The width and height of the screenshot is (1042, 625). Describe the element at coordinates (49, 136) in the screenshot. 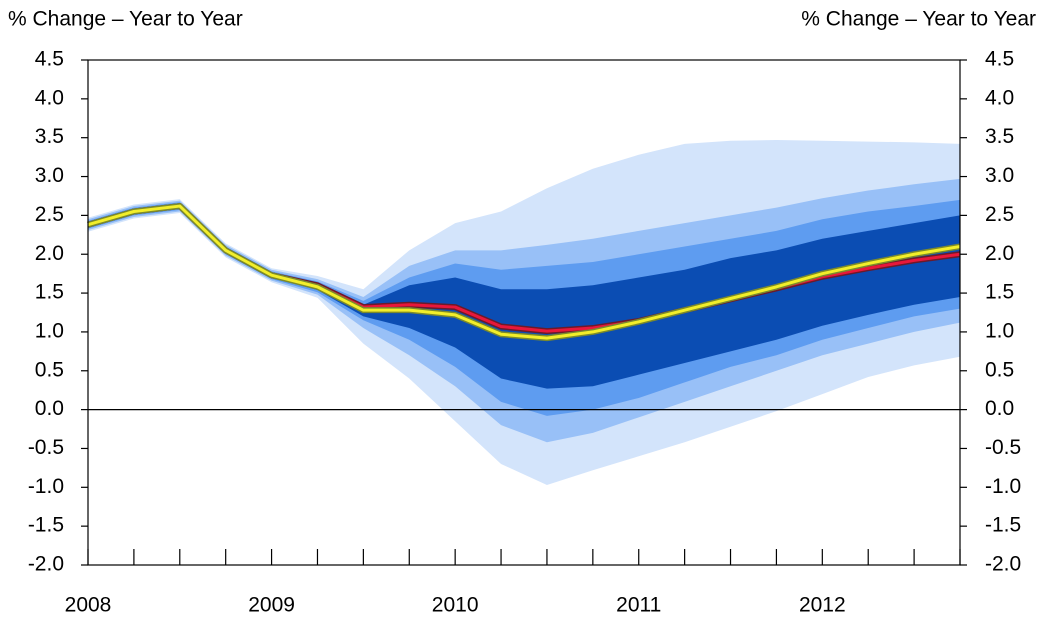

I see `y-tick-label: 3.5` at that location.